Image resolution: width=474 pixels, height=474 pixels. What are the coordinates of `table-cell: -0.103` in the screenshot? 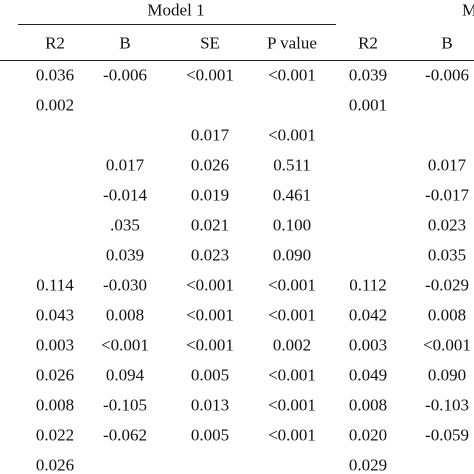 It's located at (447, 405).